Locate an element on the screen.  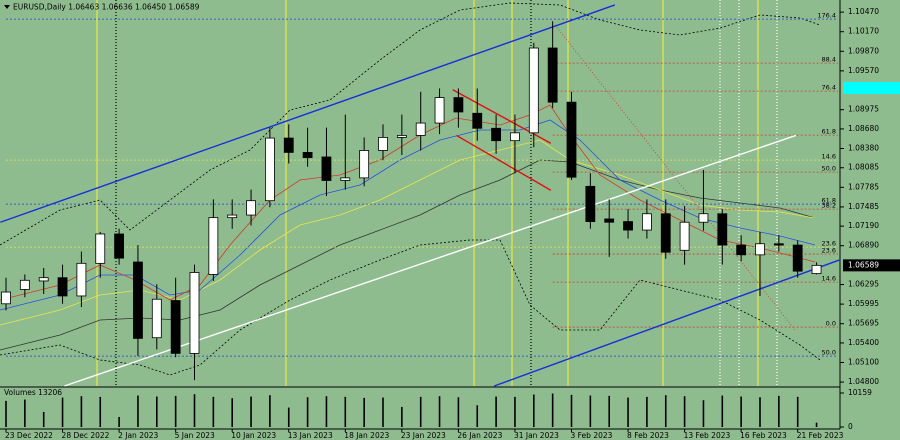
x-tick-label: 13 Feb 2023 is located at coordinates (707, 435).